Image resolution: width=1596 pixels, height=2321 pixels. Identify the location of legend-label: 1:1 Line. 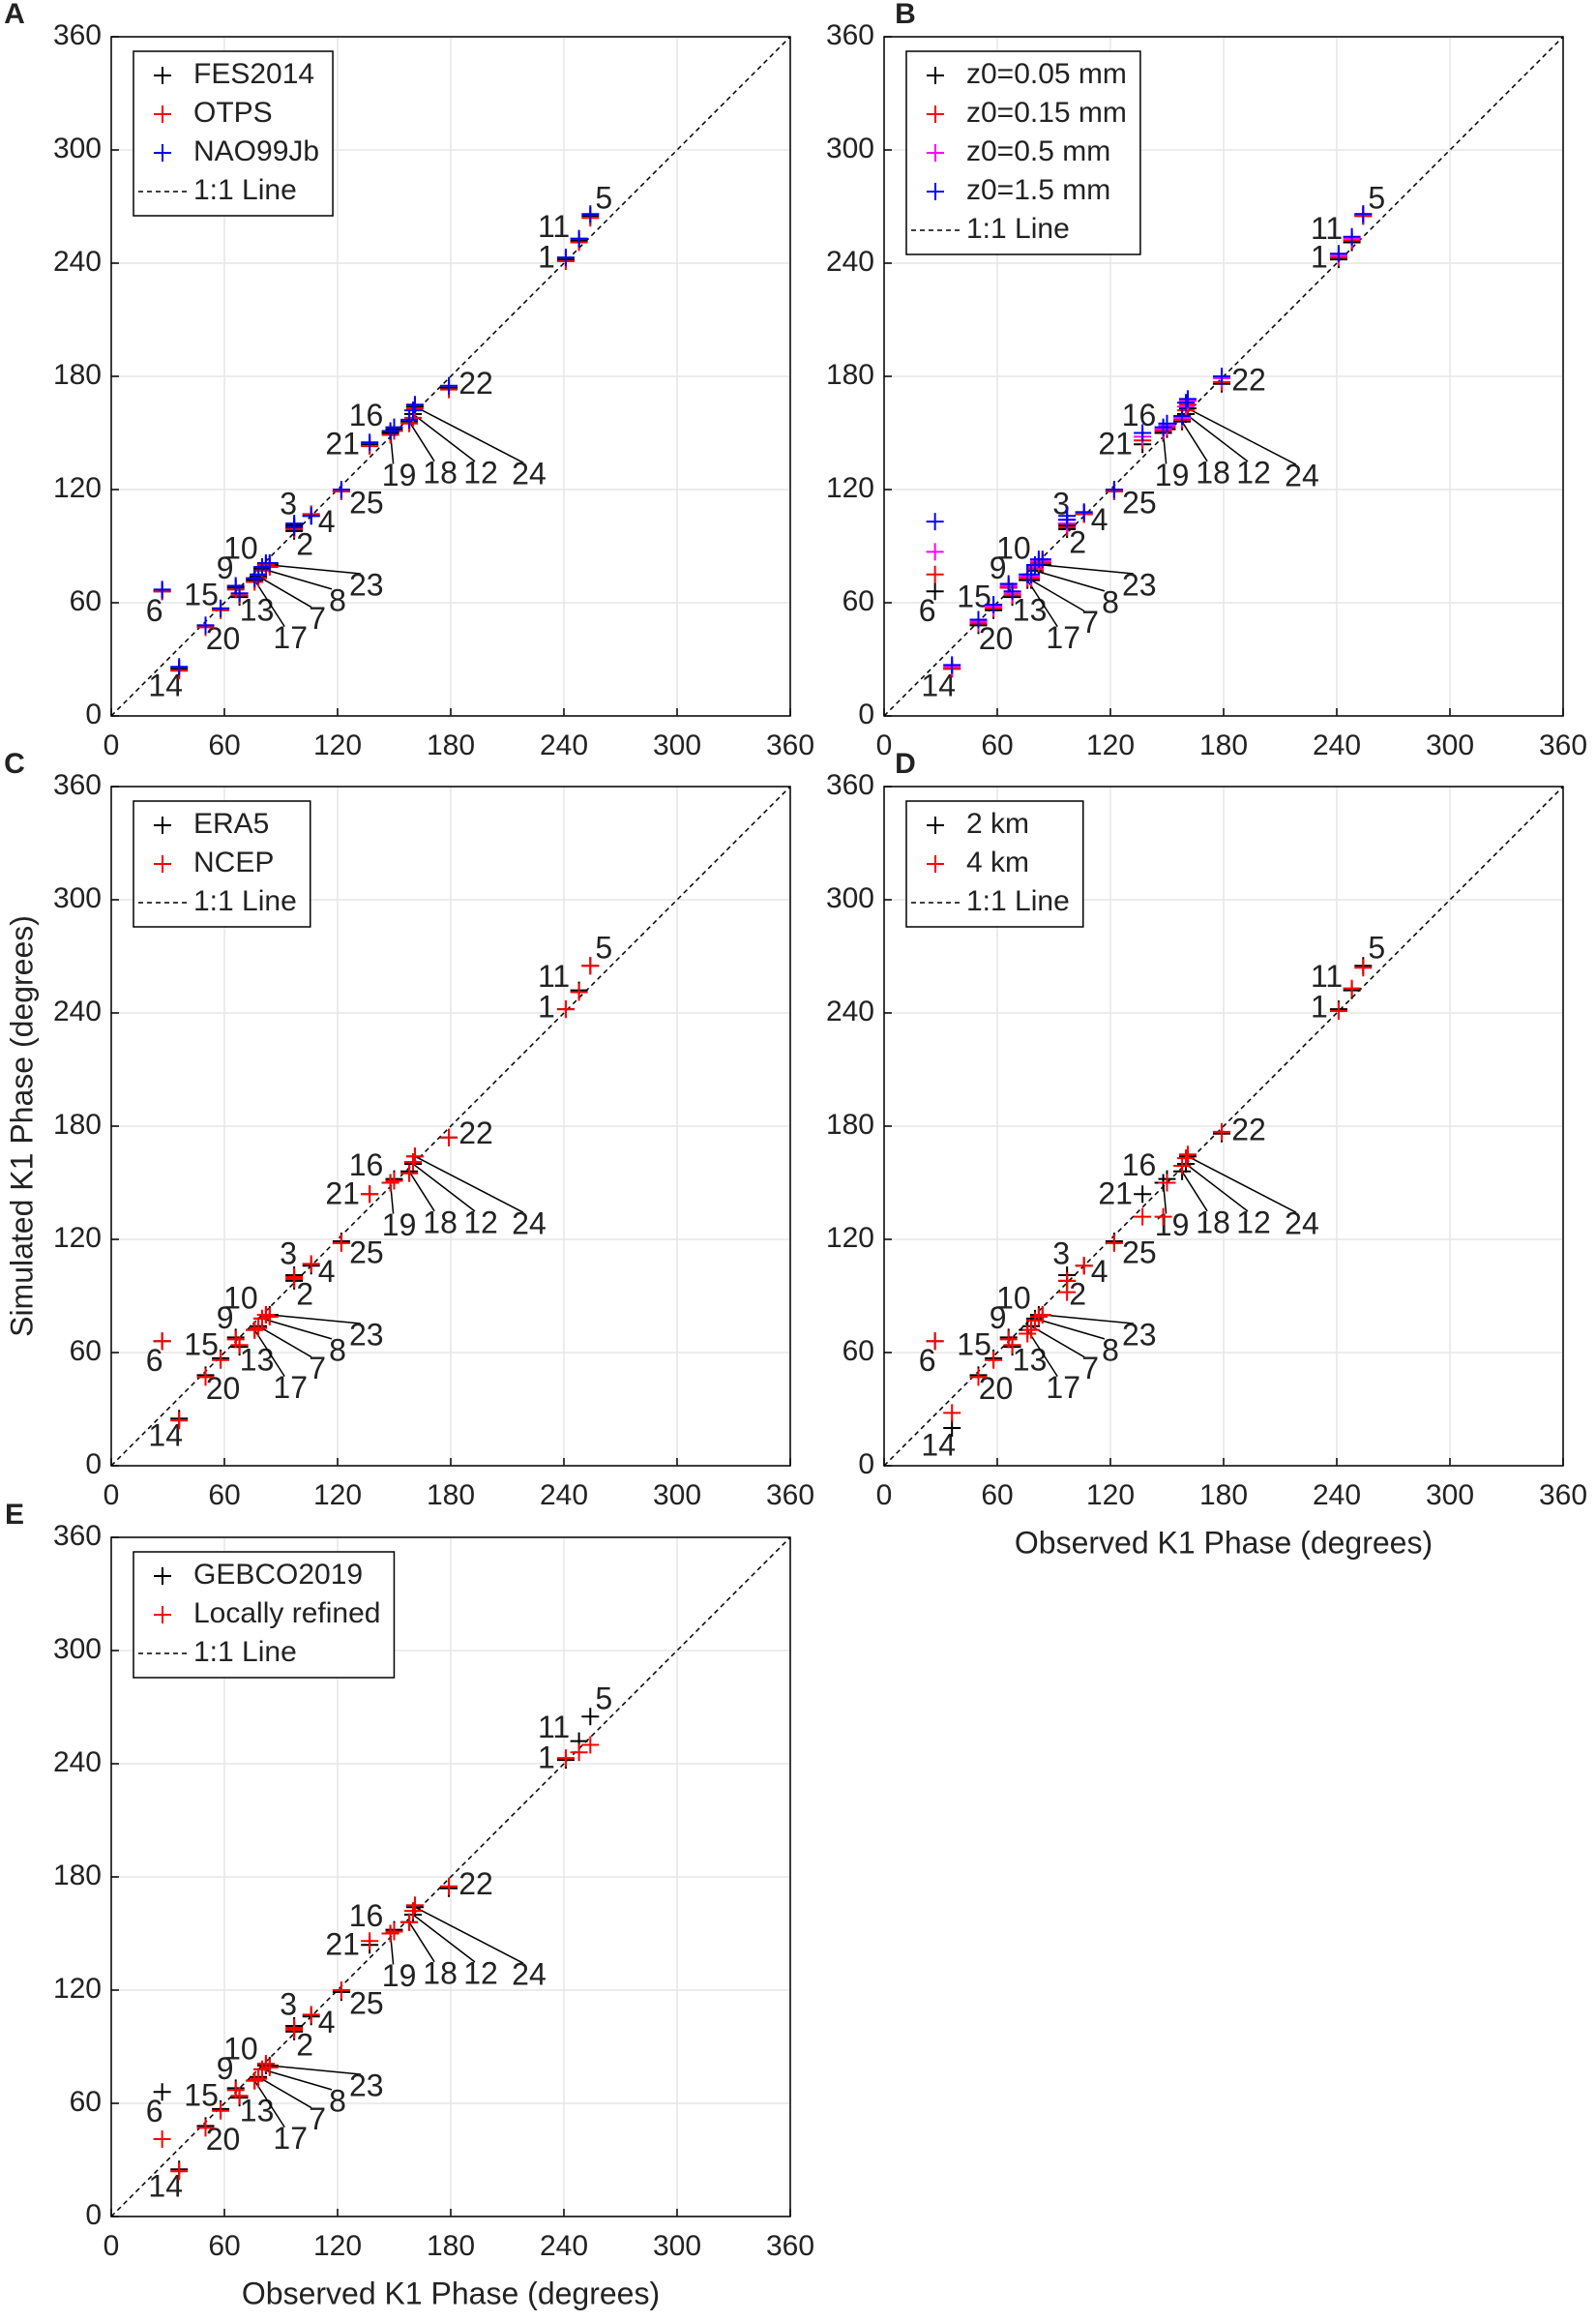
(245, 901).